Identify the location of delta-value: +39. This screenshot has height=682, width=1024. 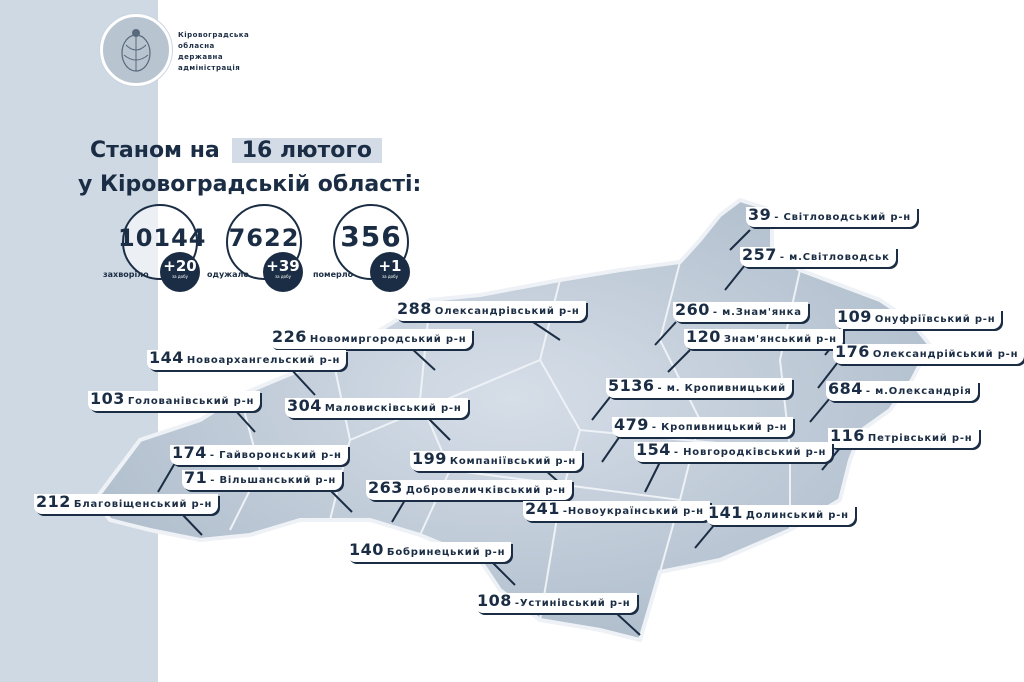
(283, 266).